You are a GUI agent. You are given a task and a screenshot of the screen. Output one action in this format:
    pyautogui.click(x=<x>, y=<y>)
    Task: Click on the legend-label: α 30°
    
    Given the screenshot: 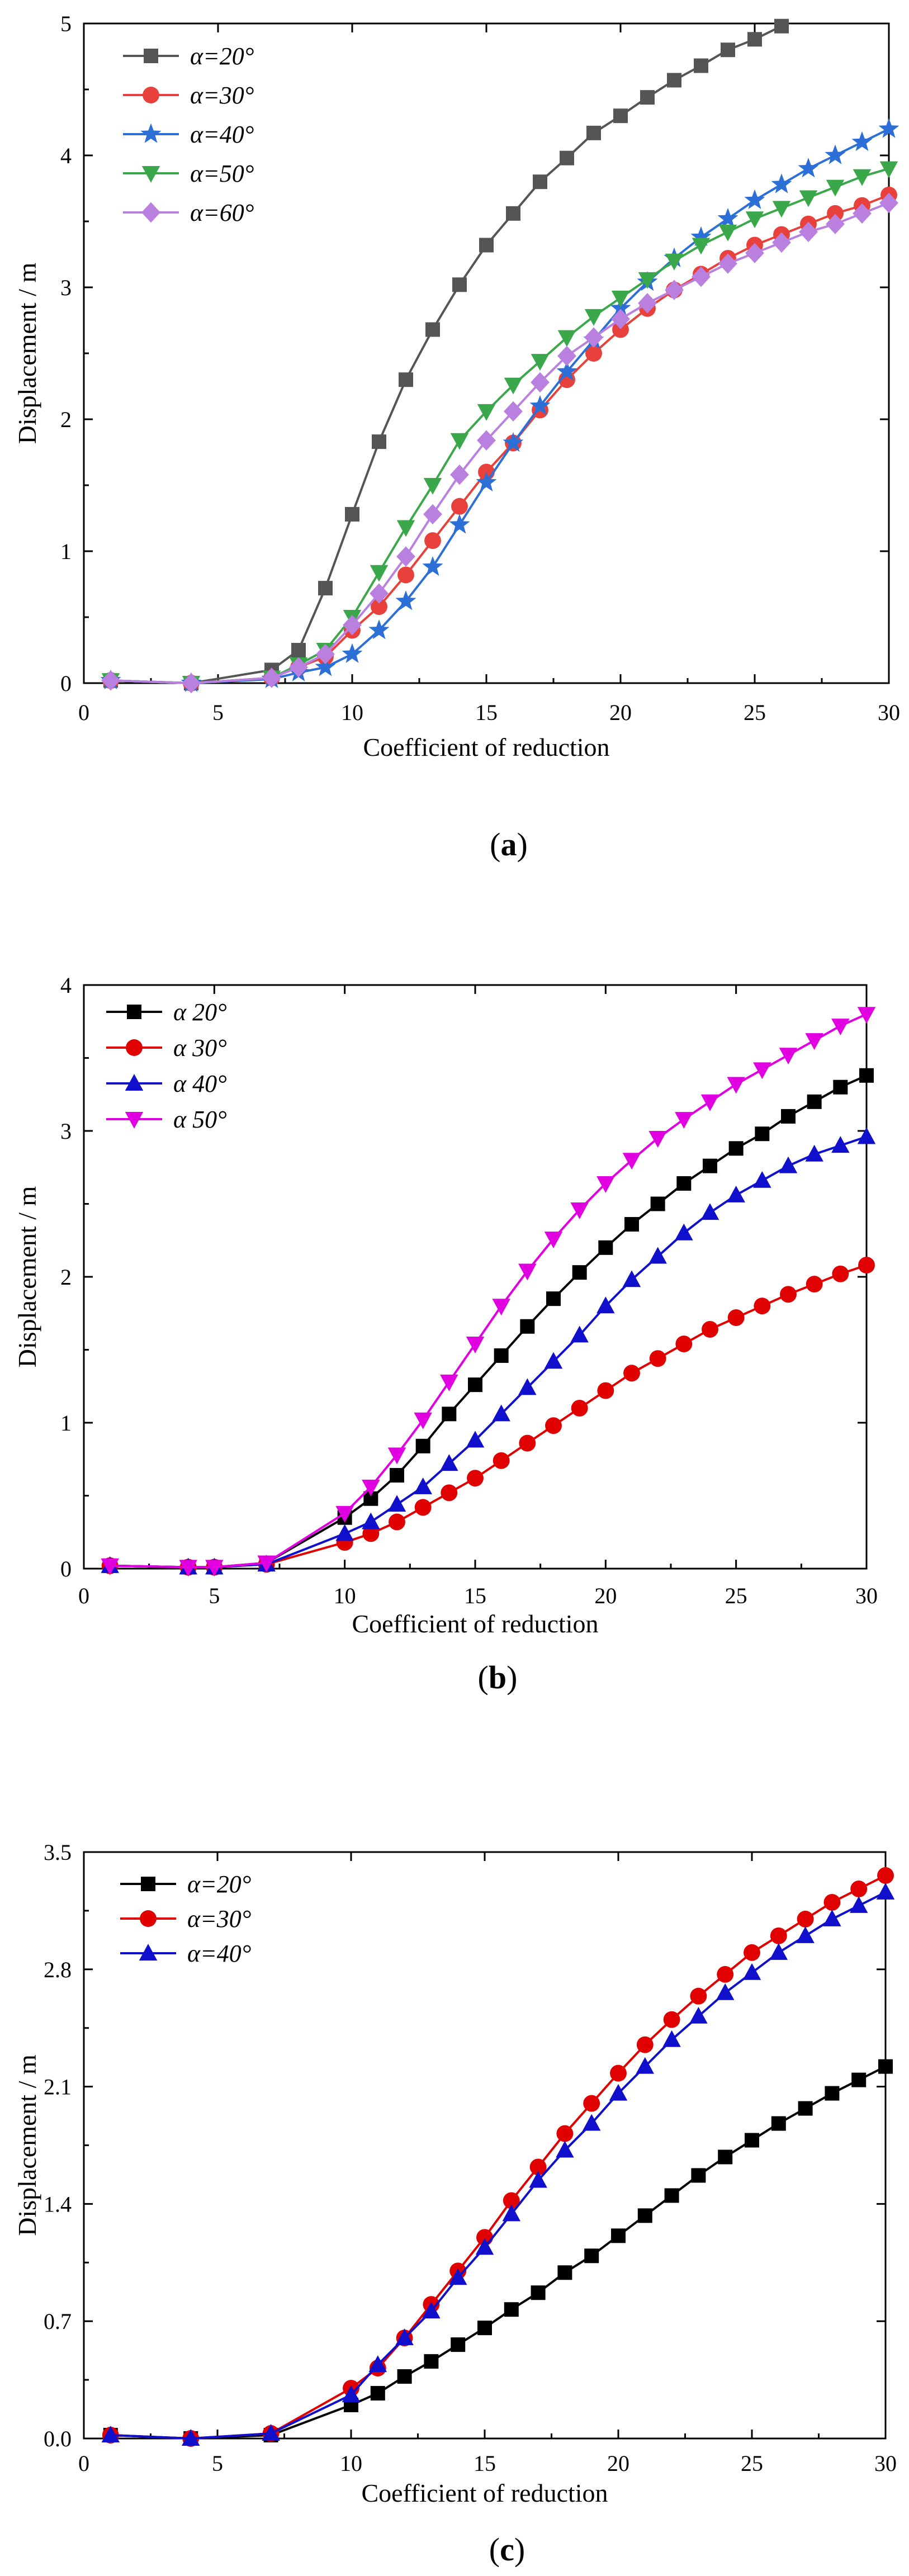 What is the action you would take?
    pyautogui.click(x=200, y=1048)
    